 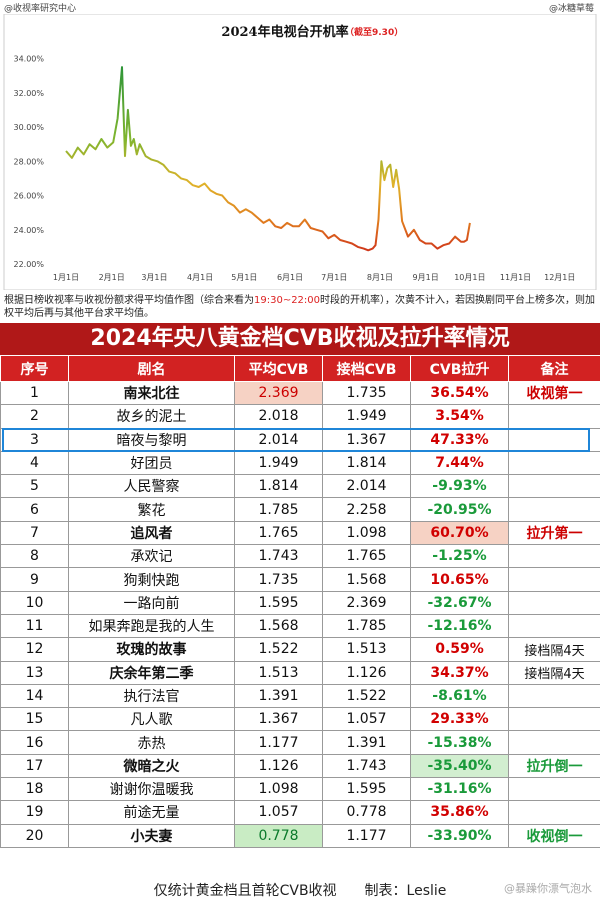 I want to click on prev-cvb-cell: 1.785, so click(x=366, y=626).